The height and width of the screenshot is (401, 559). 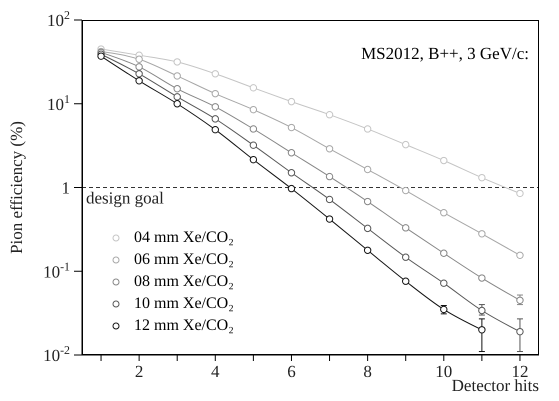 What do you see at coordinates (58, 103) in the screenshot?
I see `y-tick-label: 10$^{1}$` at bounding box center [58, 103].